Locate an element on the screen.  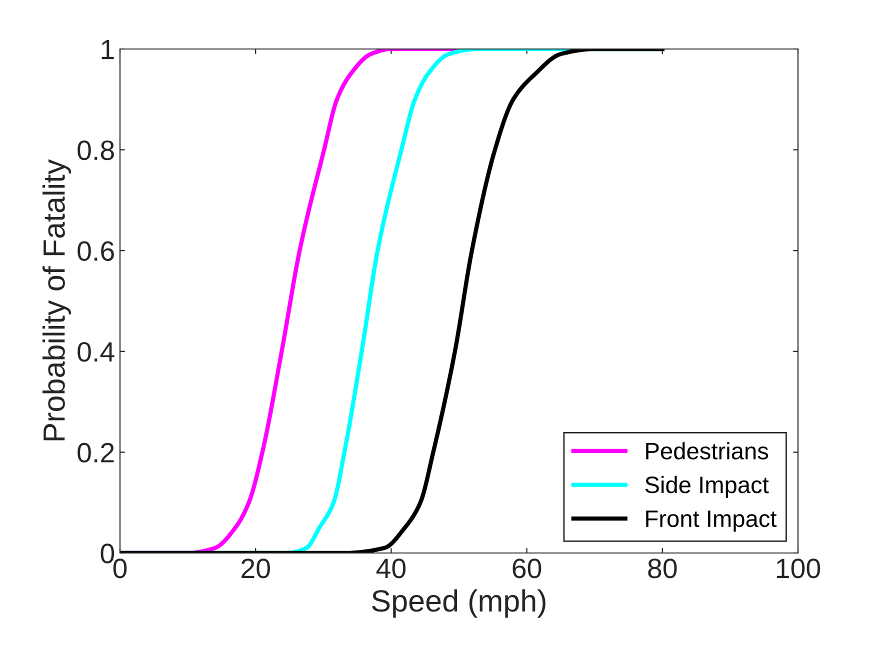
y-tick-label: 0.2 is located at coordinates (96, 452).